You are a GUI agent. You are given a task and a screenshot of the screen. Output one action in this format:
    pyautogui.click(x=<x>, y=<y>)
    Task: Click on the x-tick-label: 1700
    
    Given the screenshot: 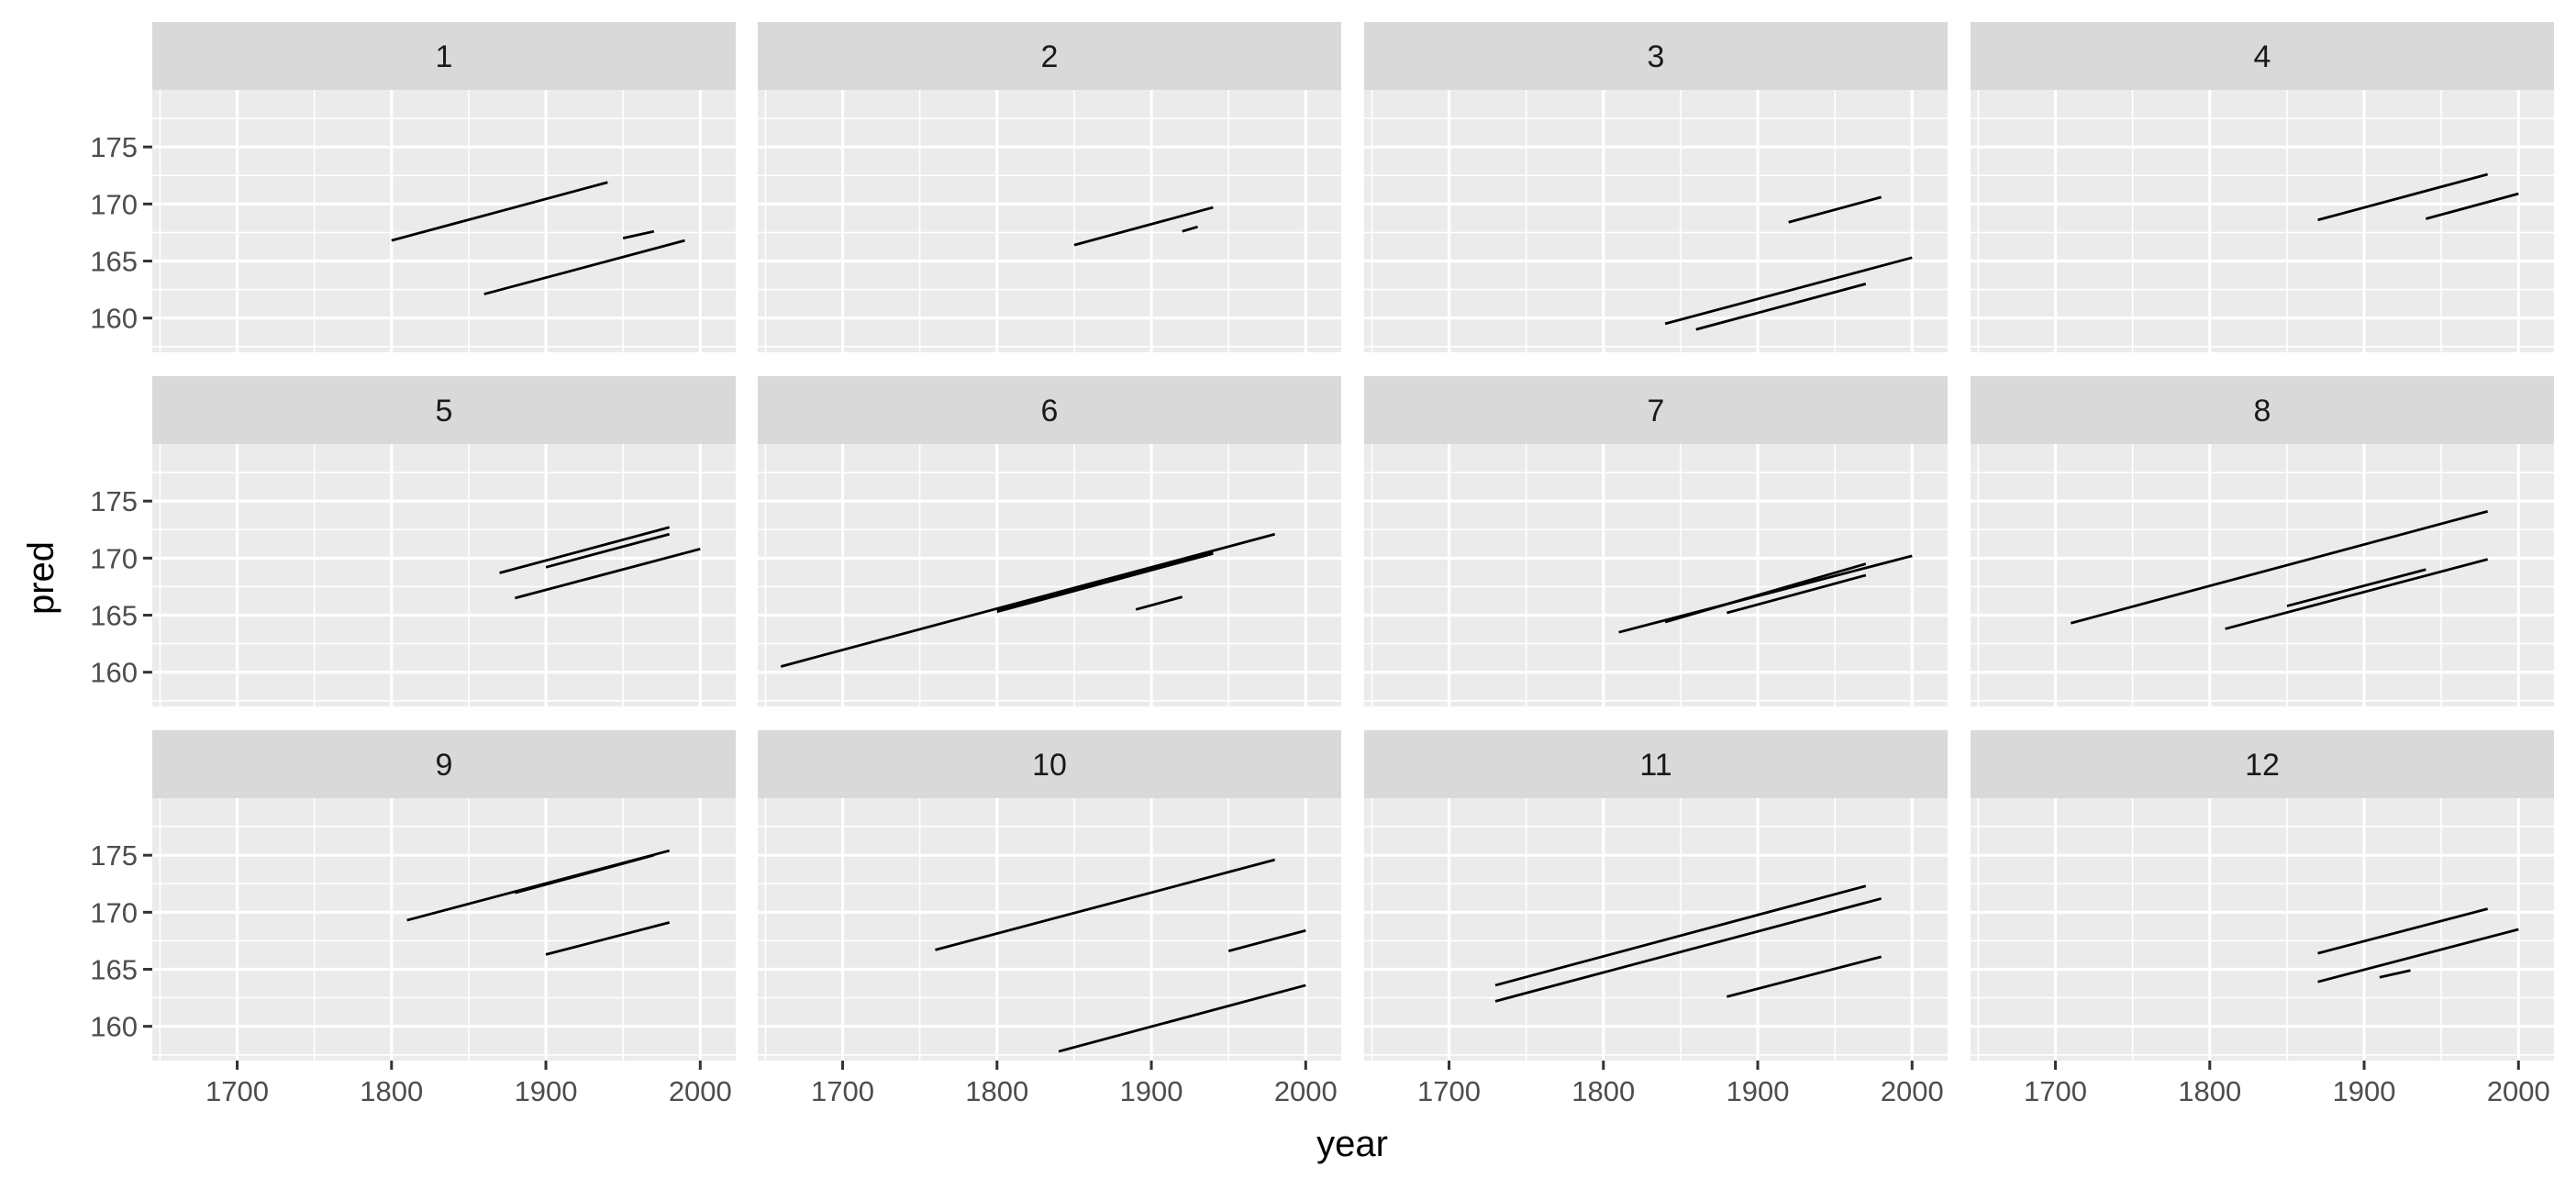 What is the action you would take?
    pyautogui.click(x=842, y=1091)
    